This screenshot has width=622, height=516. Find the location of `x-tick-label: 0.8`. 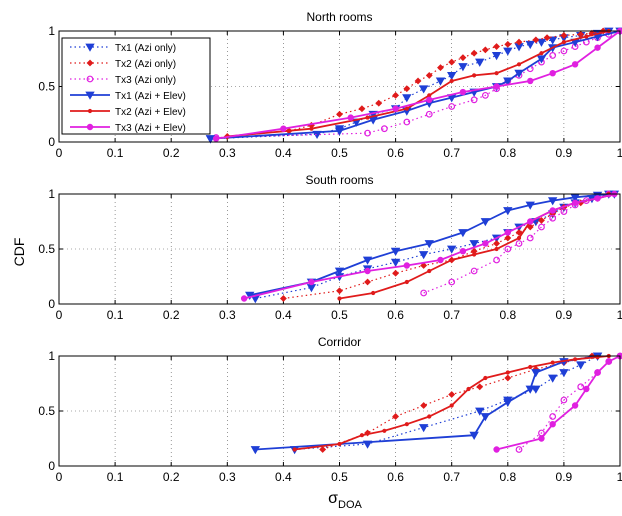

x-tick-label: 0.8 is located at coordinates (507, 153).